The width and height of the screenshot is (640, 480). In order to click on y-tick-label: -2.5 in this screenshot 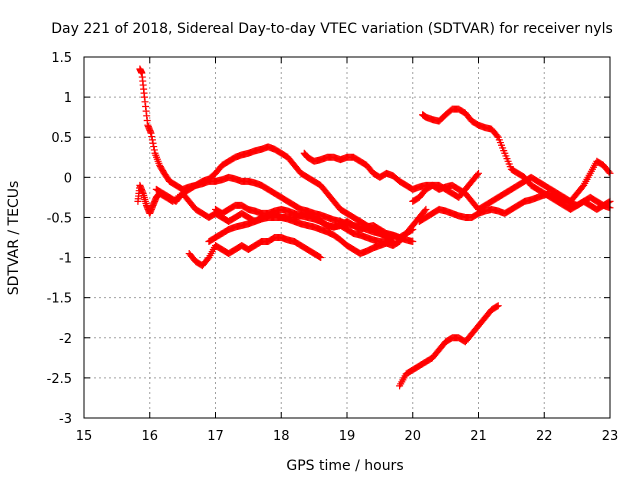, I will do `click(59, 379)`.